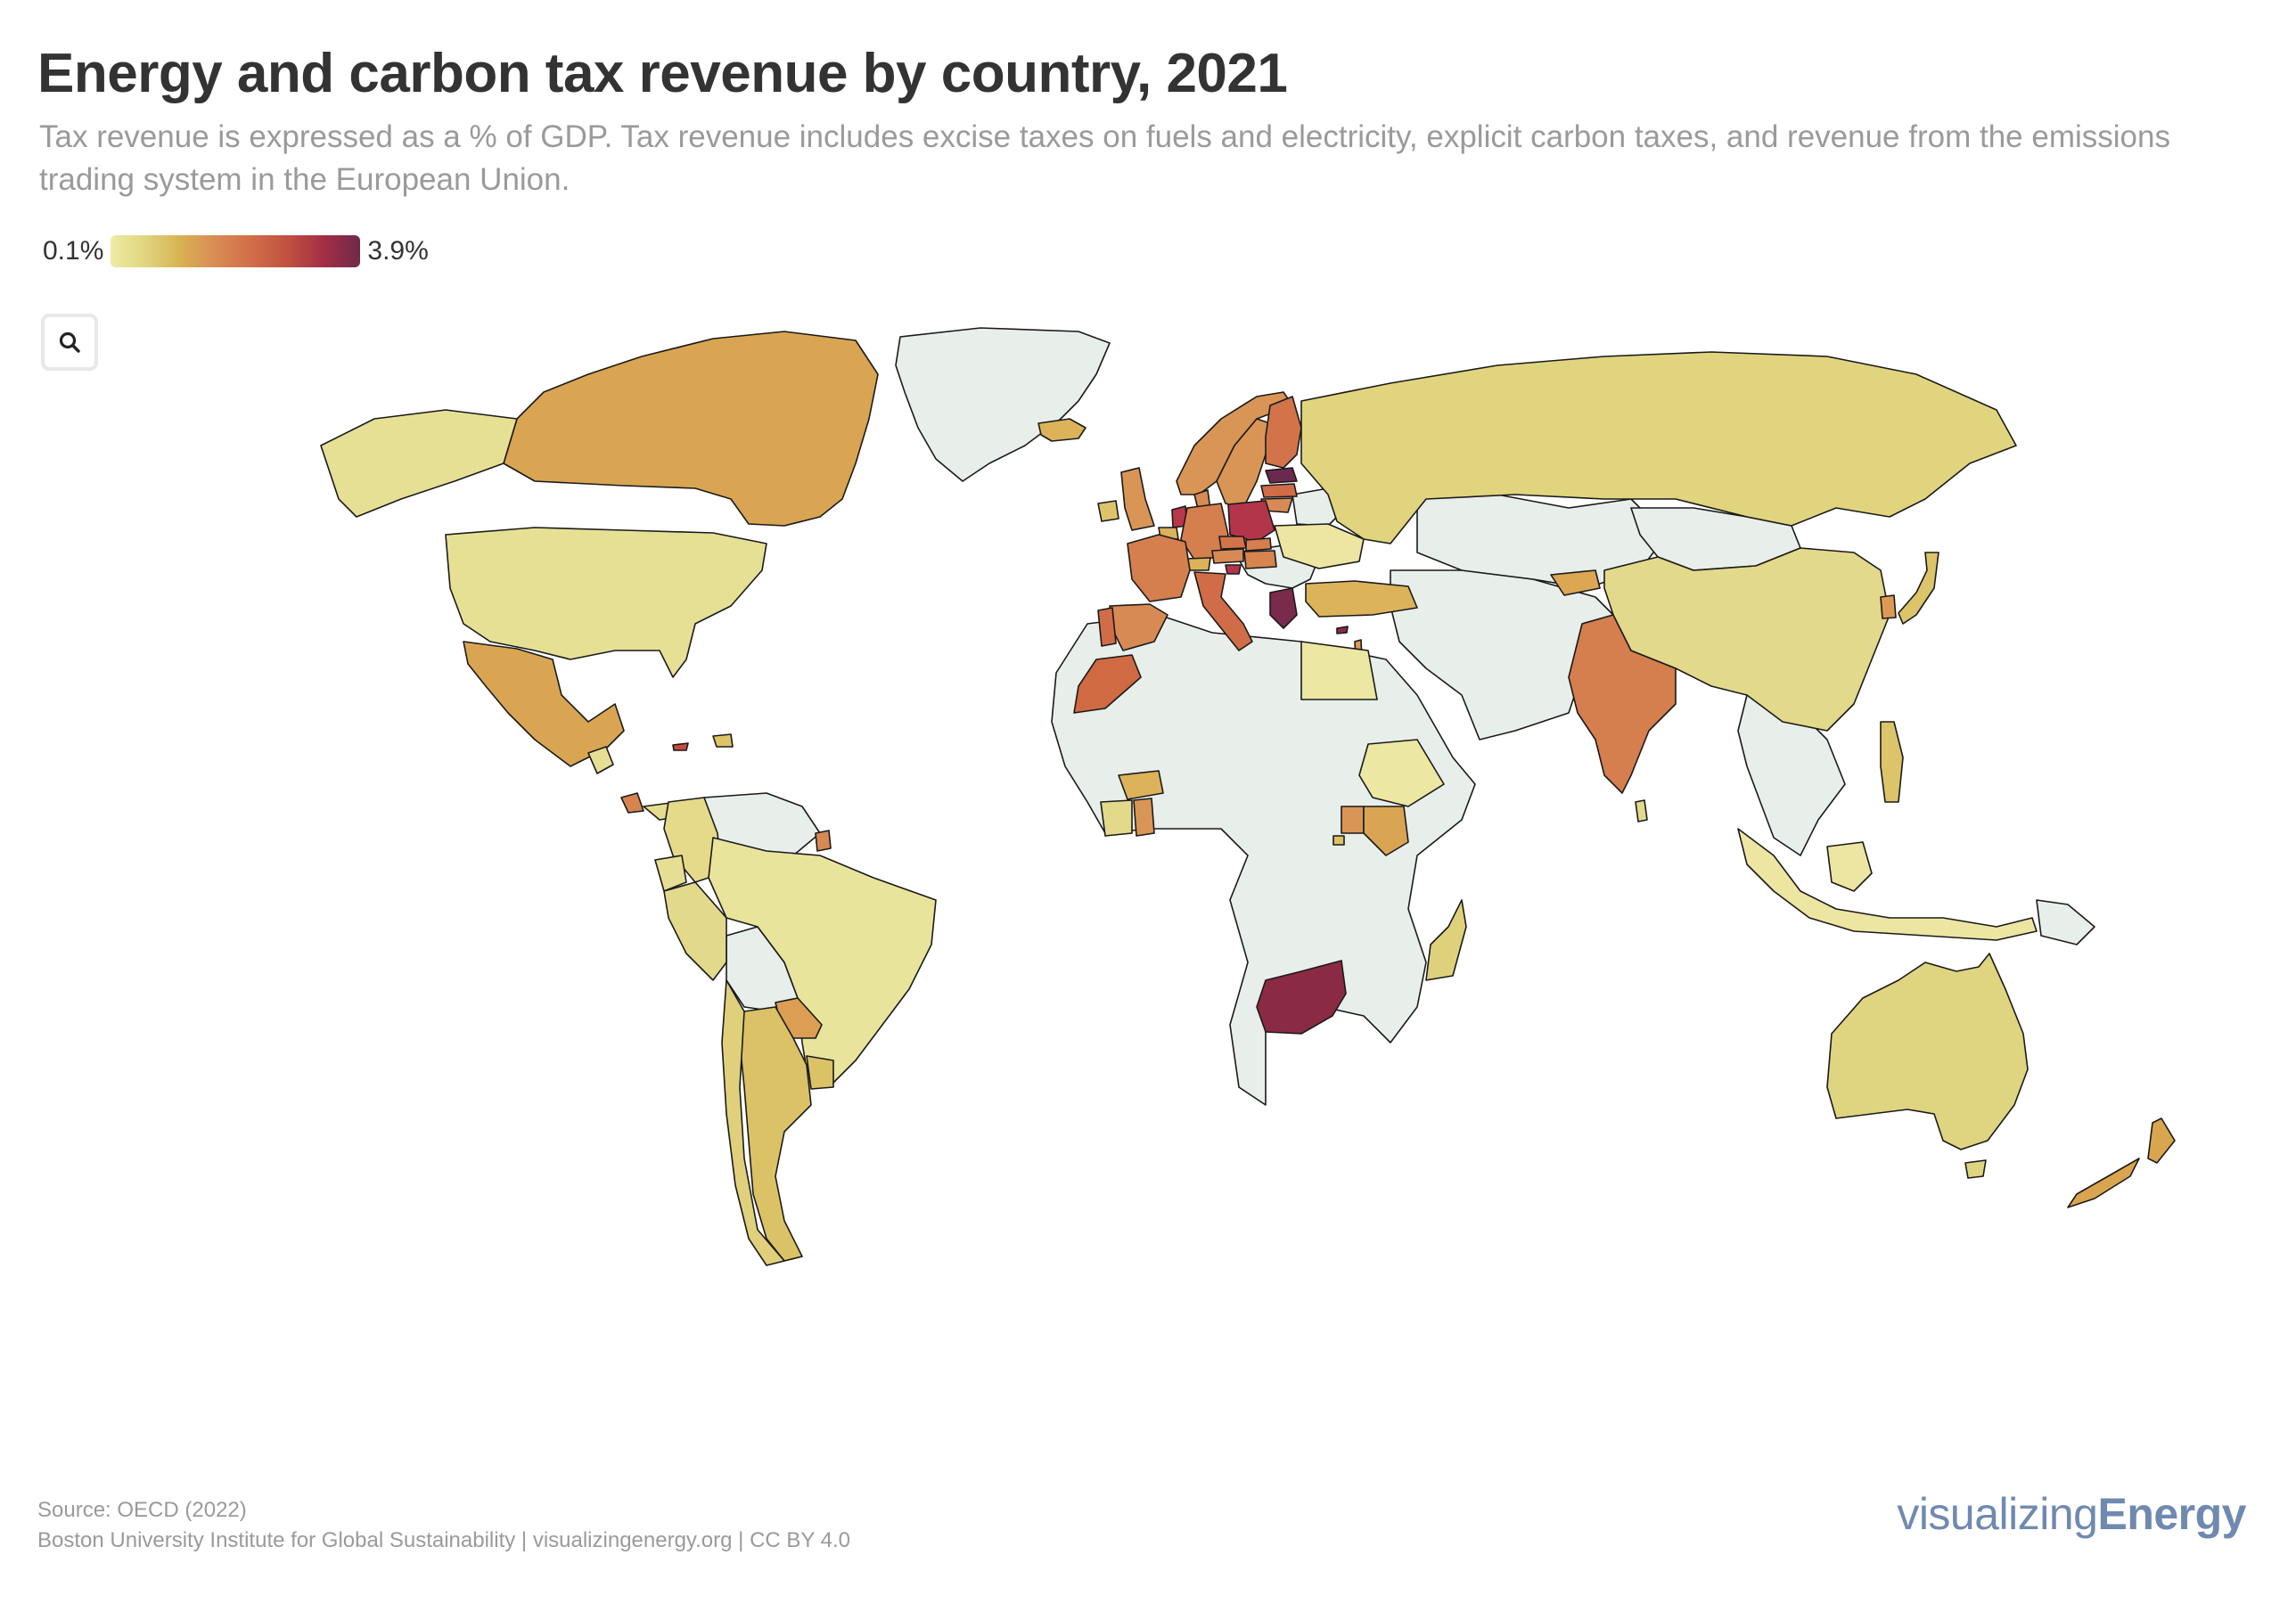 The width and height of the screenshot is (2296, 1604). What do you see at coordinates (2104, 1183) in the screenshot?
I see `country-new-zealand-south: New Zealand: 1.3%` at bounding box center [2104, 1183].